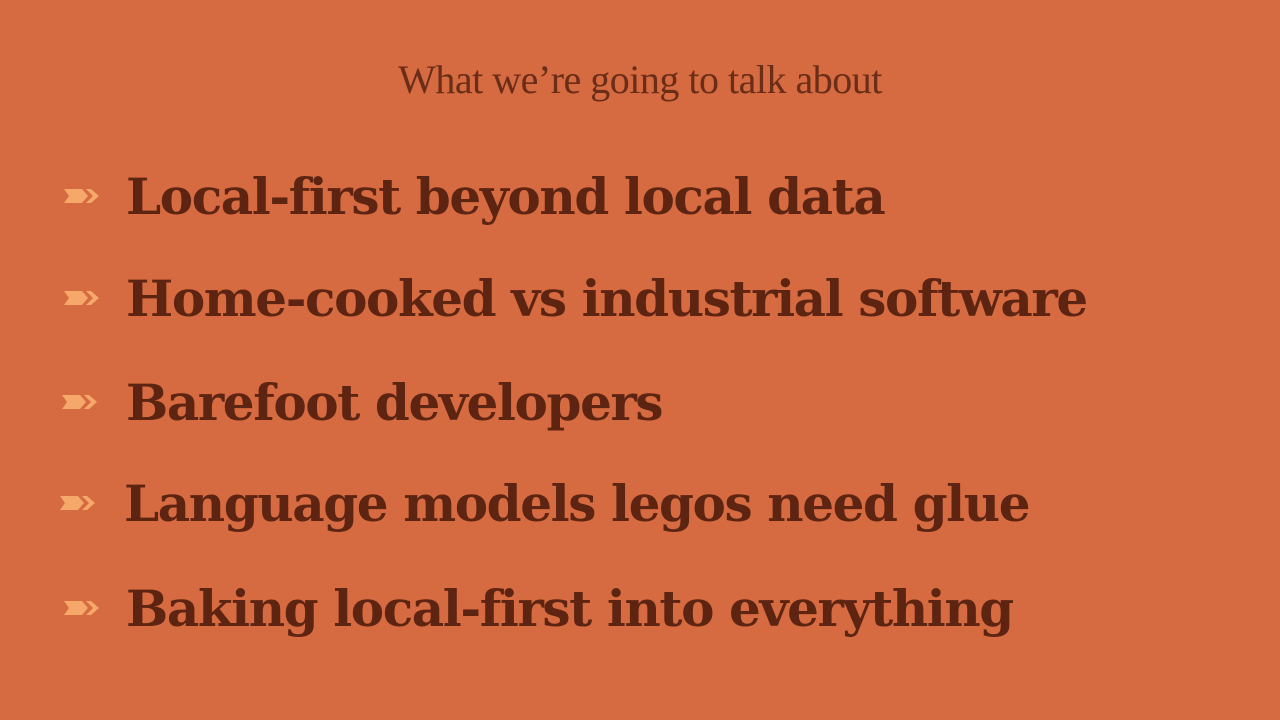 The height and width of the screenshot is (720, 1280). I want to click on agenda-item: Home-cooked vs industrial software, so click(575, 298).